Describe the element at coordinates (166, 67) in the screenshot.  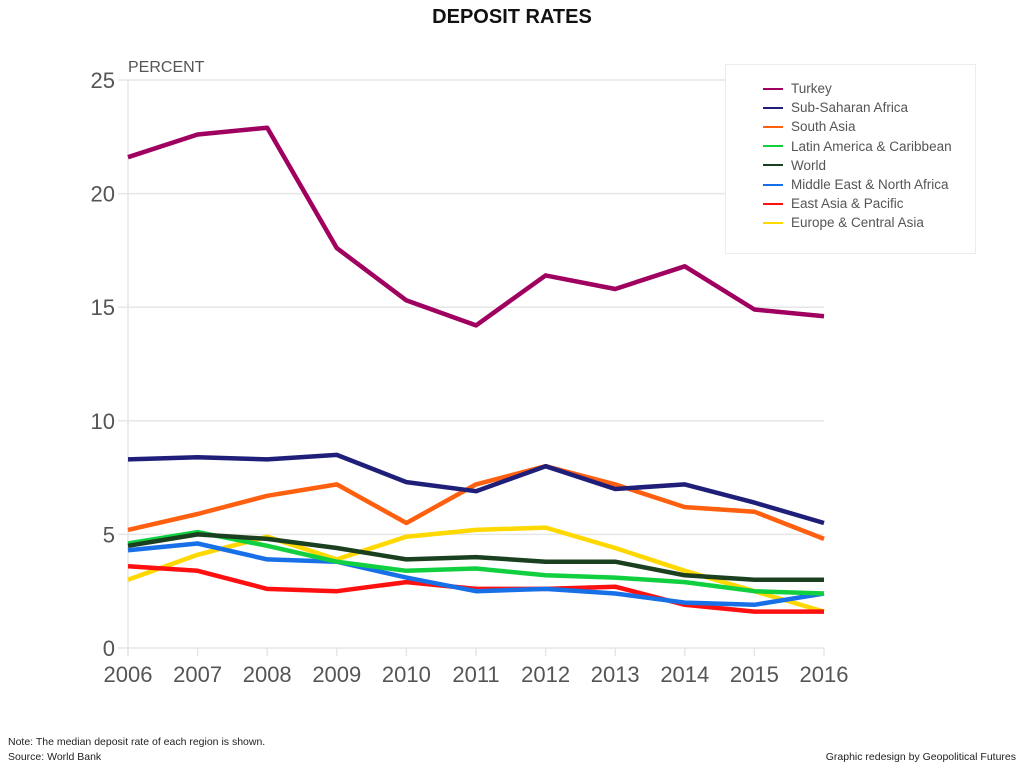
I see `y-axis-label: PERCENT` at that location.